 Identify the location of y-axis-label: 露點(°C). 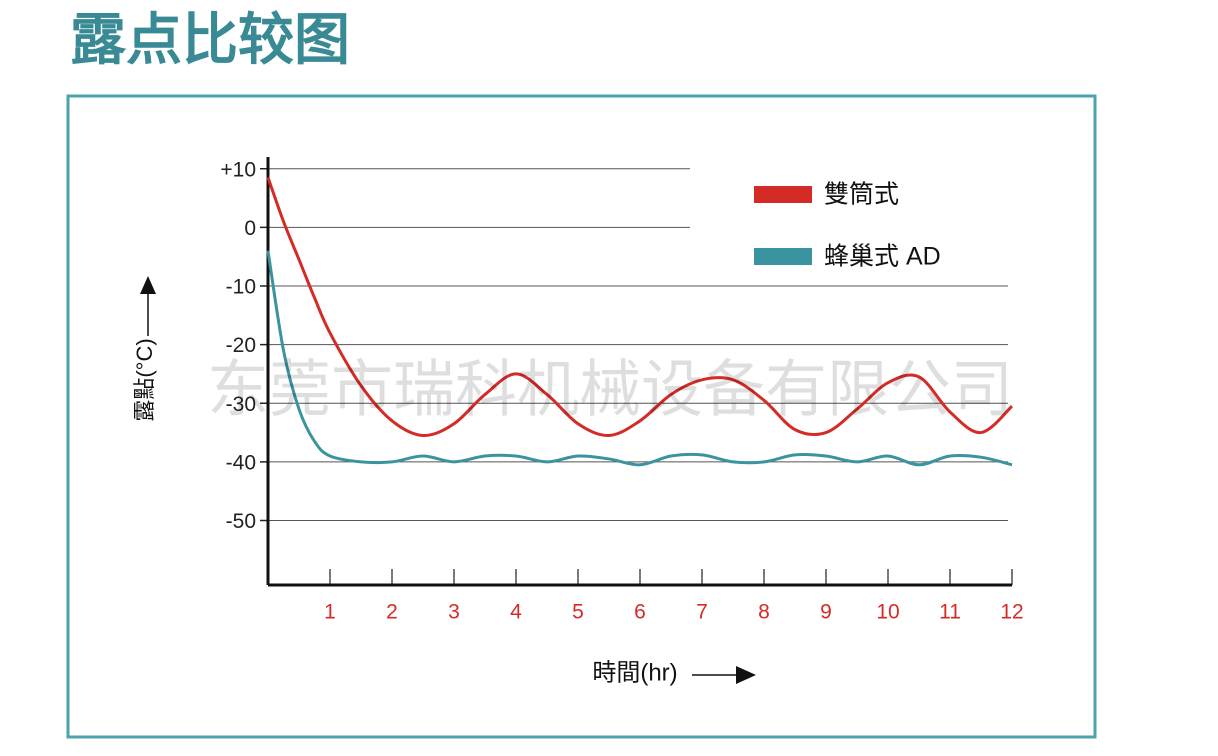
(144, 379).